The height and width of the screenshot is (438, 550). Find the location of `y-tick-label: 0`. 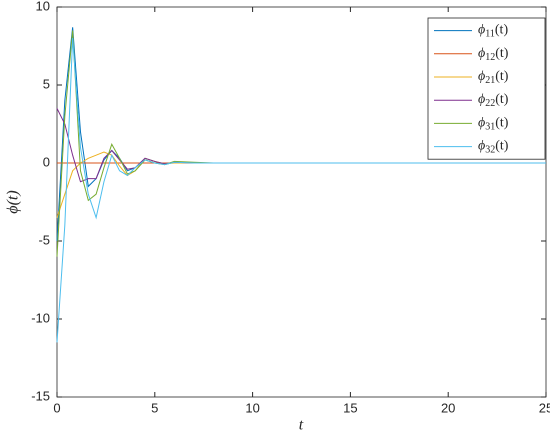

y-tick-label: 0 is located at coordinates (46, 161).